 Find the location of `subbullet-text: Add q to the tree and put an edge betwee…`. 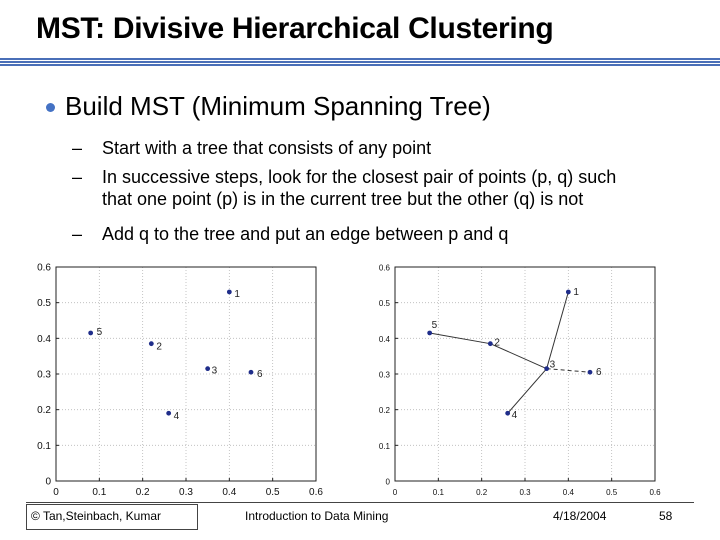

subbullet-text: Add q to the tree and put an edge betwee… is located at coordinates (305, 234).